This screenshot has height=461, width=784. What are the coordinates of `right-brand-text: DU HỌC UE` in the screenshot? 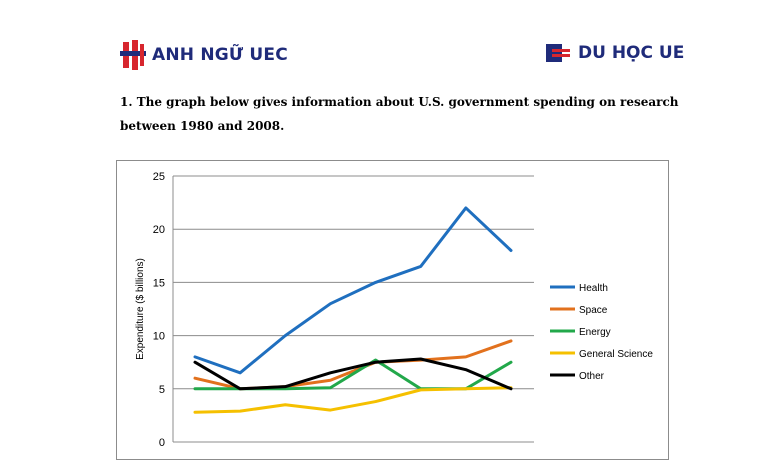 It's located at (631, 53).